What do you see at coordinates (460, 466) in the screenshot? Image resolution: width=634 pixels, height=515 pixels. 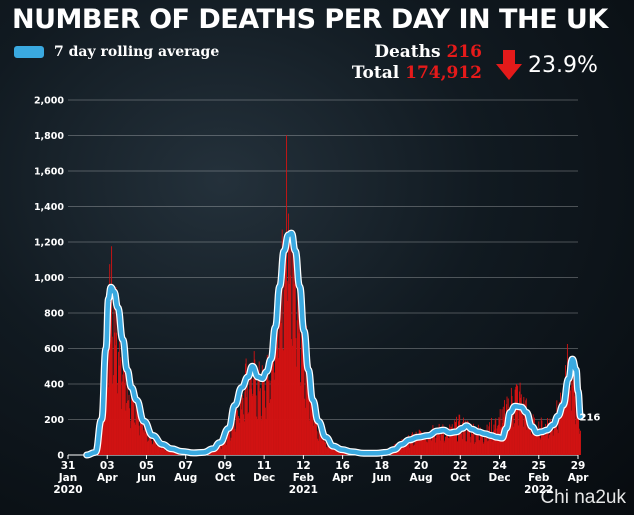 I see `x-tick-day: 22` at bounding box center [460, 466].